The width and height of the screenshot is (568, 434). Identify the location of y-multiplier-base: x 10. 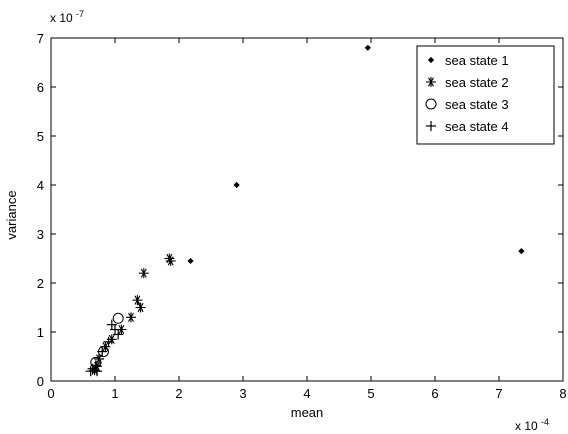
(61, 18).